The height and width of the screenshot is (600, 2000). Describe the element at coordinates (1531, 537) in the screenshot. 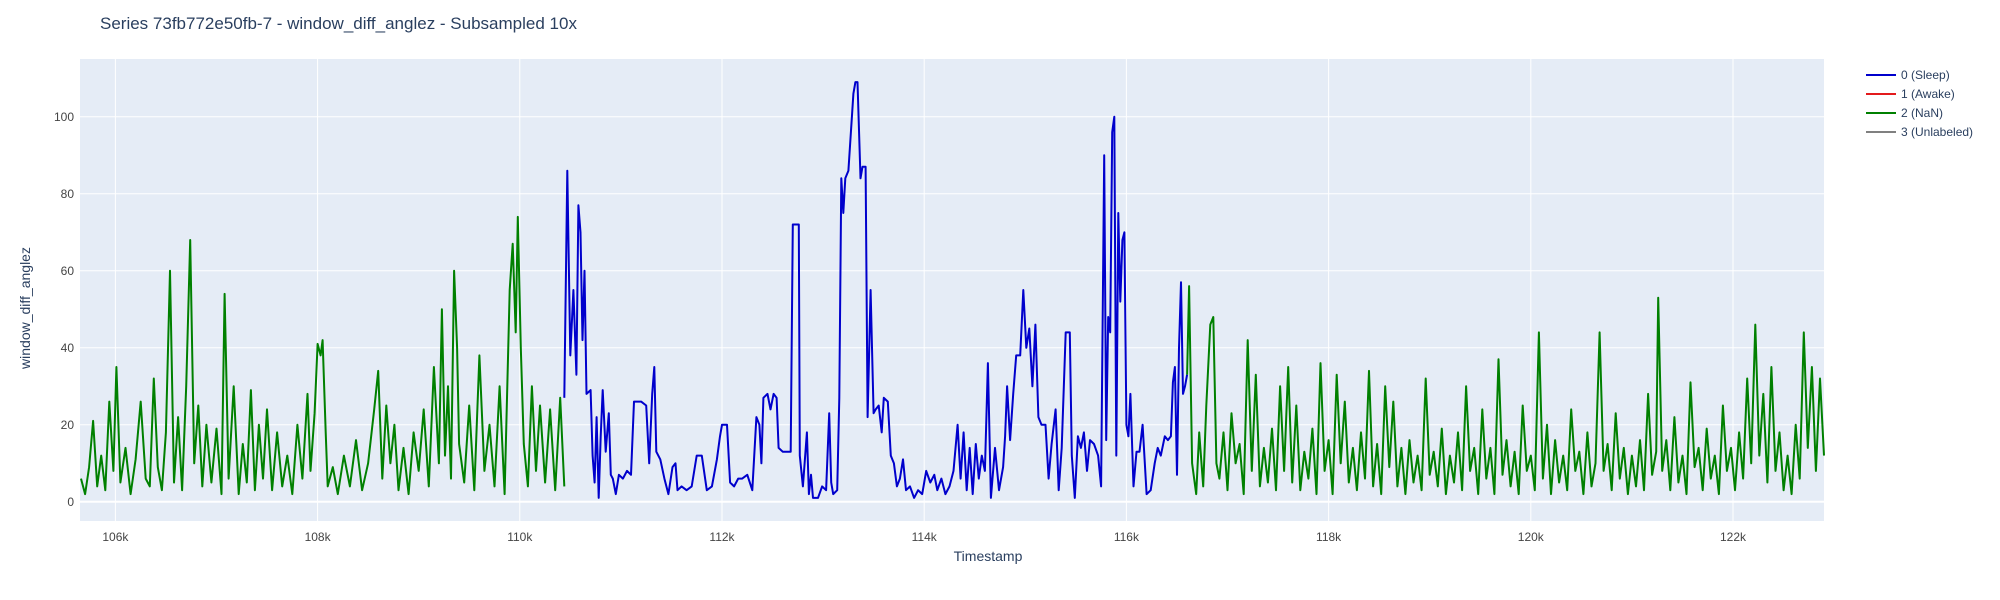

I see `x-tick-label: 120k` at that location.